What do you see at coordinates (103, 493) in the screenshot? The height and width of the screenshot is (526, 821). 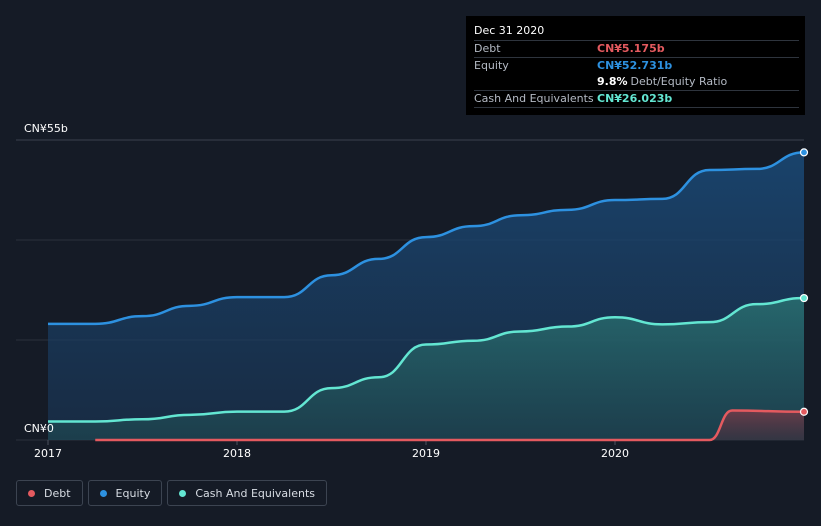 I see `legend-equity-dot-icon` at bounding box center [103, 493].